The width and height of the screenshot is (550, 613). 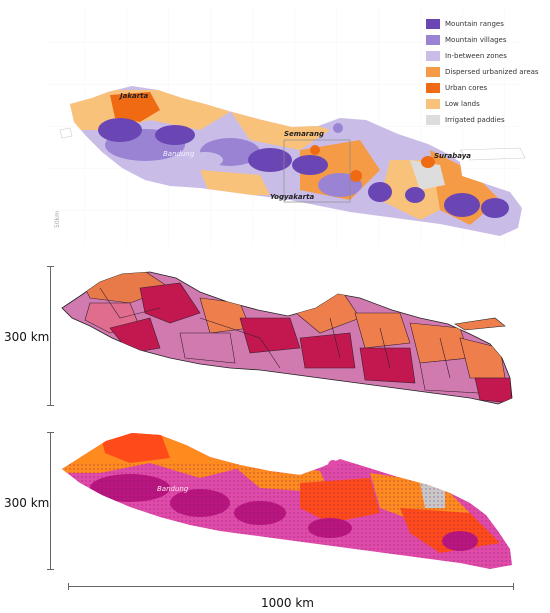 I want to click on west-islet-outline, so click(x=66, y=133).